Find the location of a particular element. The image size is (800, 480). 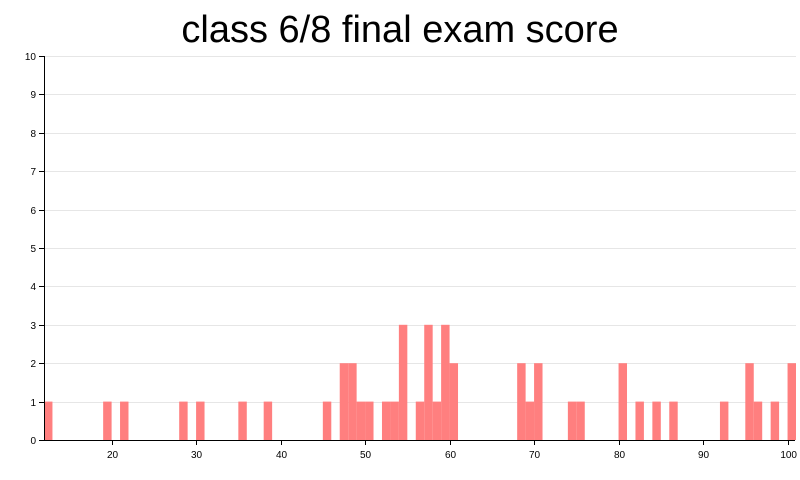

y-tick-label: 0 is located at coordinates (33, 441).